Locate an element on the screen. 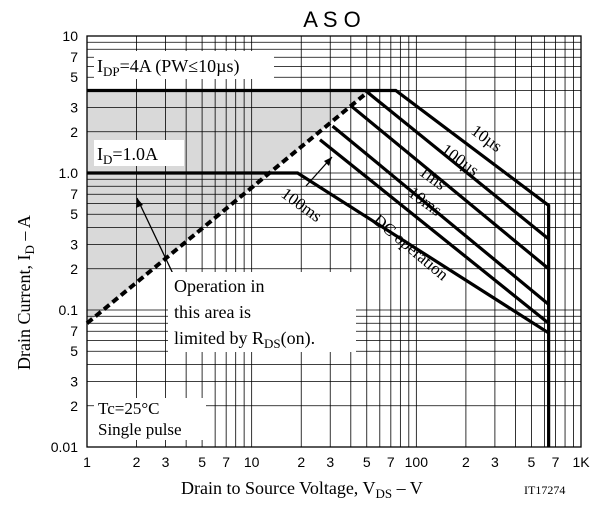  x-axis-label-unit: – V is located at coordinates (407, 488).